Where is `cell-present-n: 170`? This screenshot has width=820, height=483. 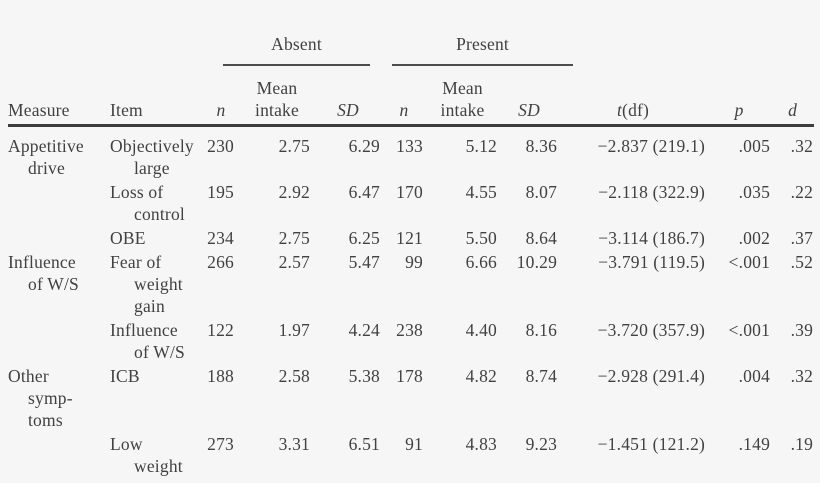
cell-present-n: 170 is located at coordinates (410, 192).